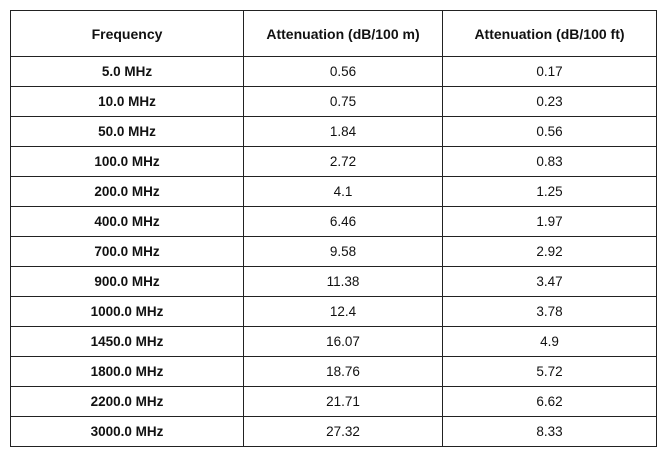 This screenshot has width=668, height=459. What do you see at coordinates (549, 371) in the screenshot?
I see `attenuation-db-per-100ft-cell: 5.72` at bounding box center [549, 371].